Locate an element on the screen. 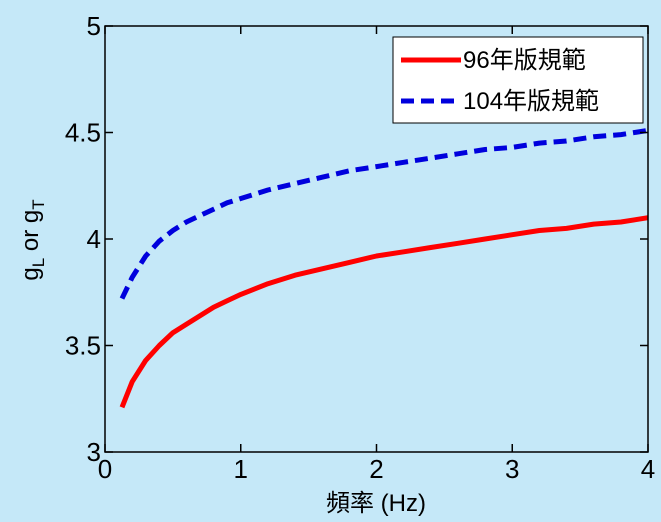 The image size is (661, 522). y-tick-label: 3 is located at coordinates (94, 452).